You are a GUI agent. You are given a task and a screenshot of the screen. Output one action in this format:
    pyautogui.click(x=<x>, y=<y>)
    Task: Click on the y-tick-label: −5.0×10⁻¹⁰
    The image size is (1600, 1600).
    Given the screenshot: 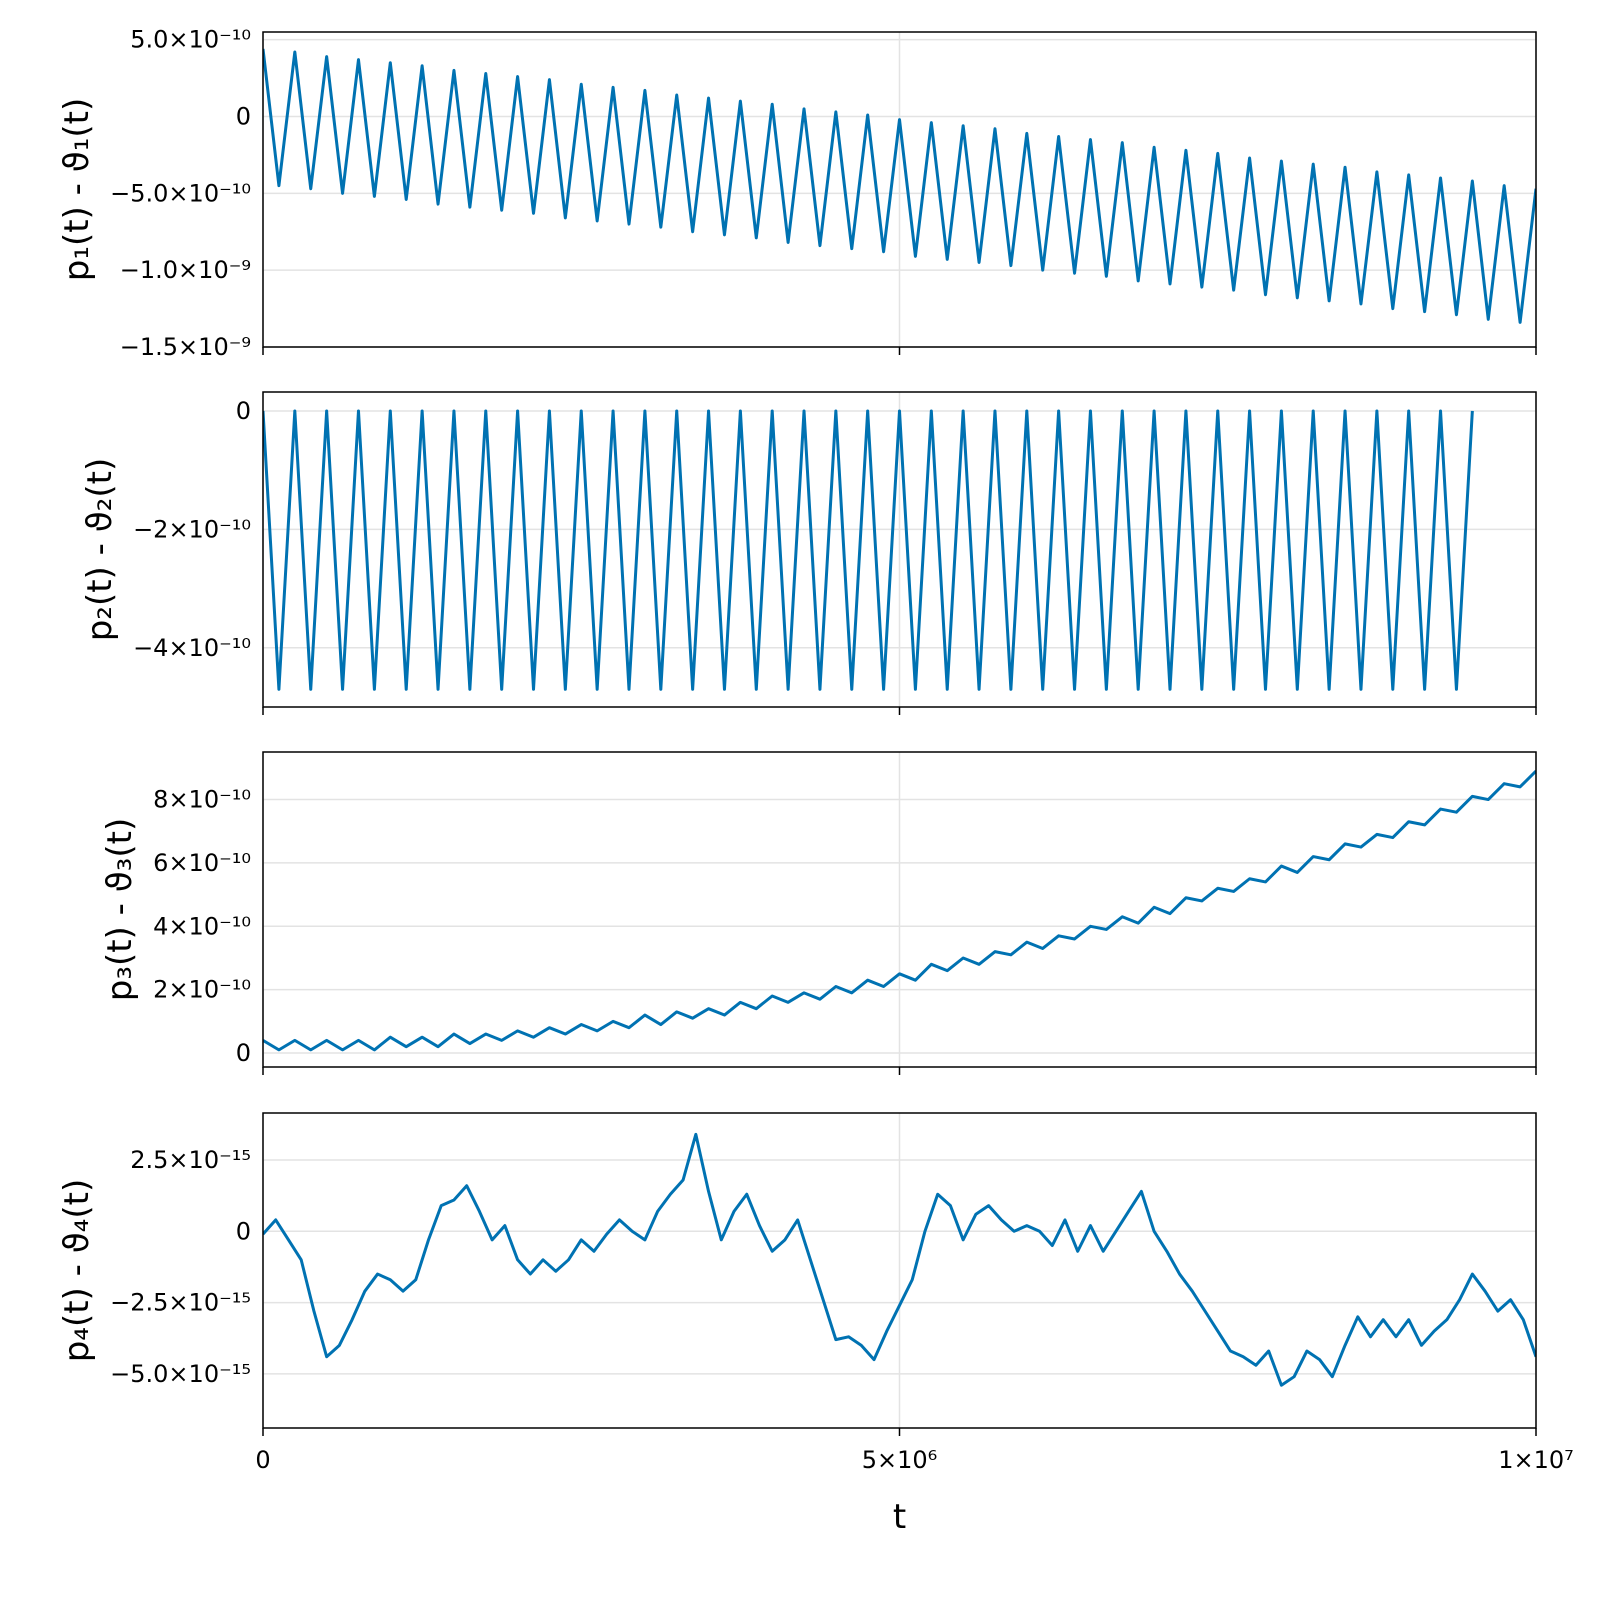 What is the action you would take?
    pyautogui.click(x=180, y=193)
    